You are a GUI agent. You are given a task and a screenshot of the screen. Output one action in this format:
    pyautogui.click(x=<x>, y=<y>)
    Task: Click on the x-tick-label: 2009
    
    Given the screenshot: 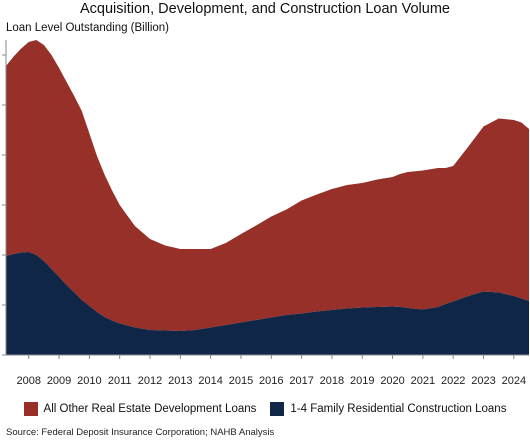 What is the action you would take?
    pyautogui.click(x=59, y=381)
    